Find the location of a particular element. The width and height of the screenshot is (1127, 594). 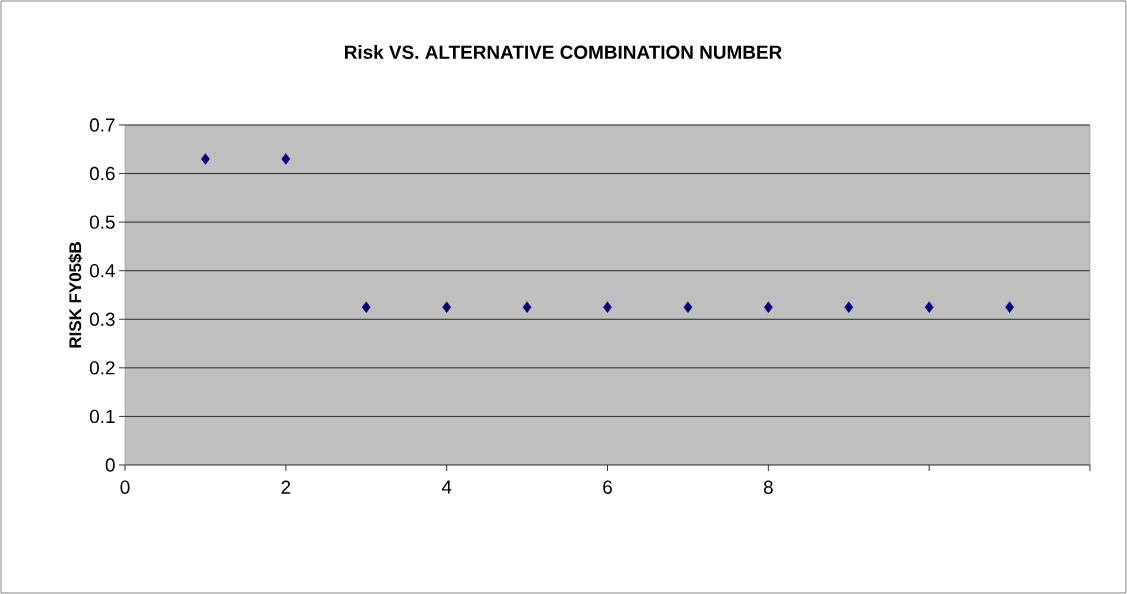

y-tick-label: 0.3 is located at coordinates (102, 319).